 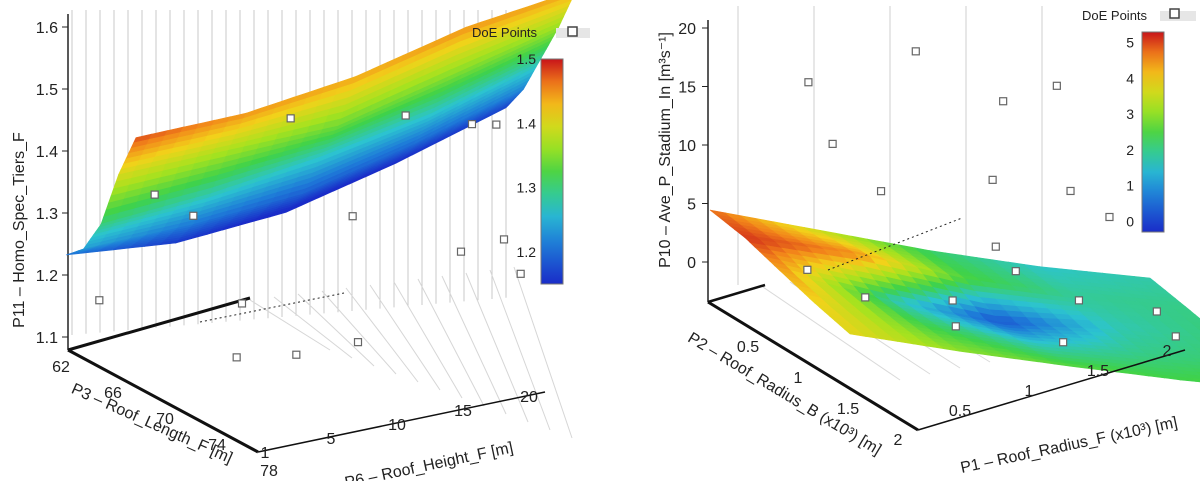 I want to click on z-tick-label: 1.3, so click(x=47, y=214).